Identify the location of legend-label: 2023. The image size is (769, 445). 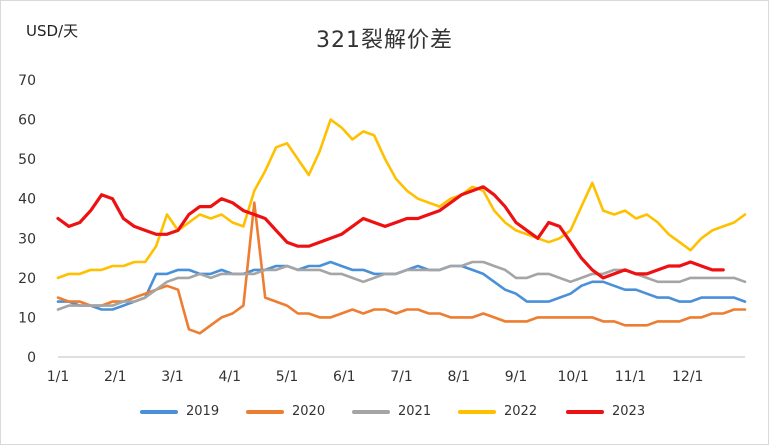
(629, 411).